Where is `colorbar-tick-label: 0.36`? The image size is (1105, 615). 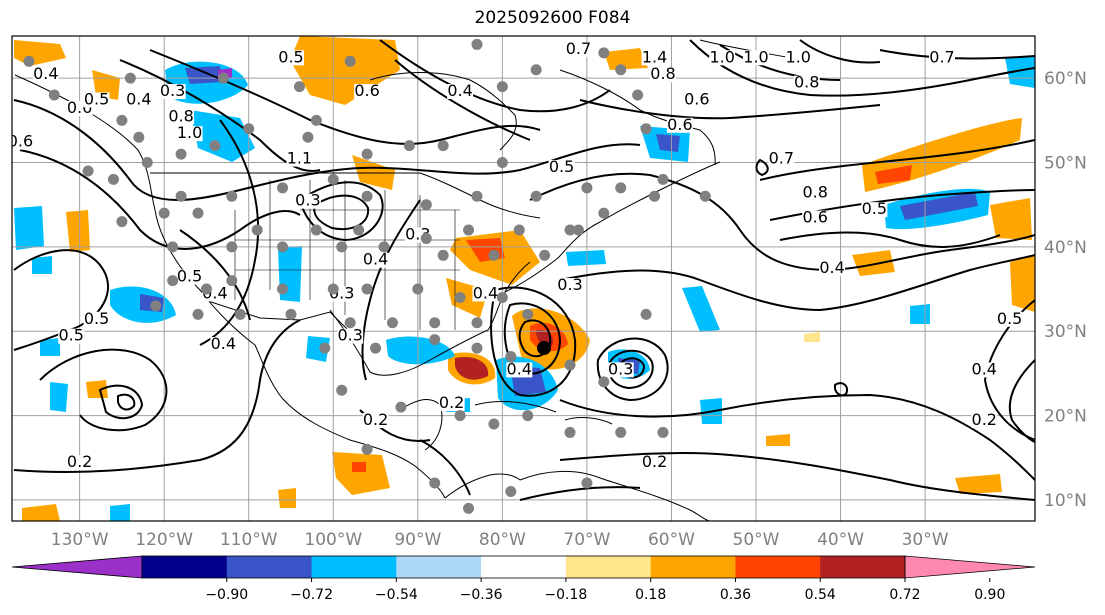 colorbar-tick-label: 0.36 is located at coordinates (735, 595).